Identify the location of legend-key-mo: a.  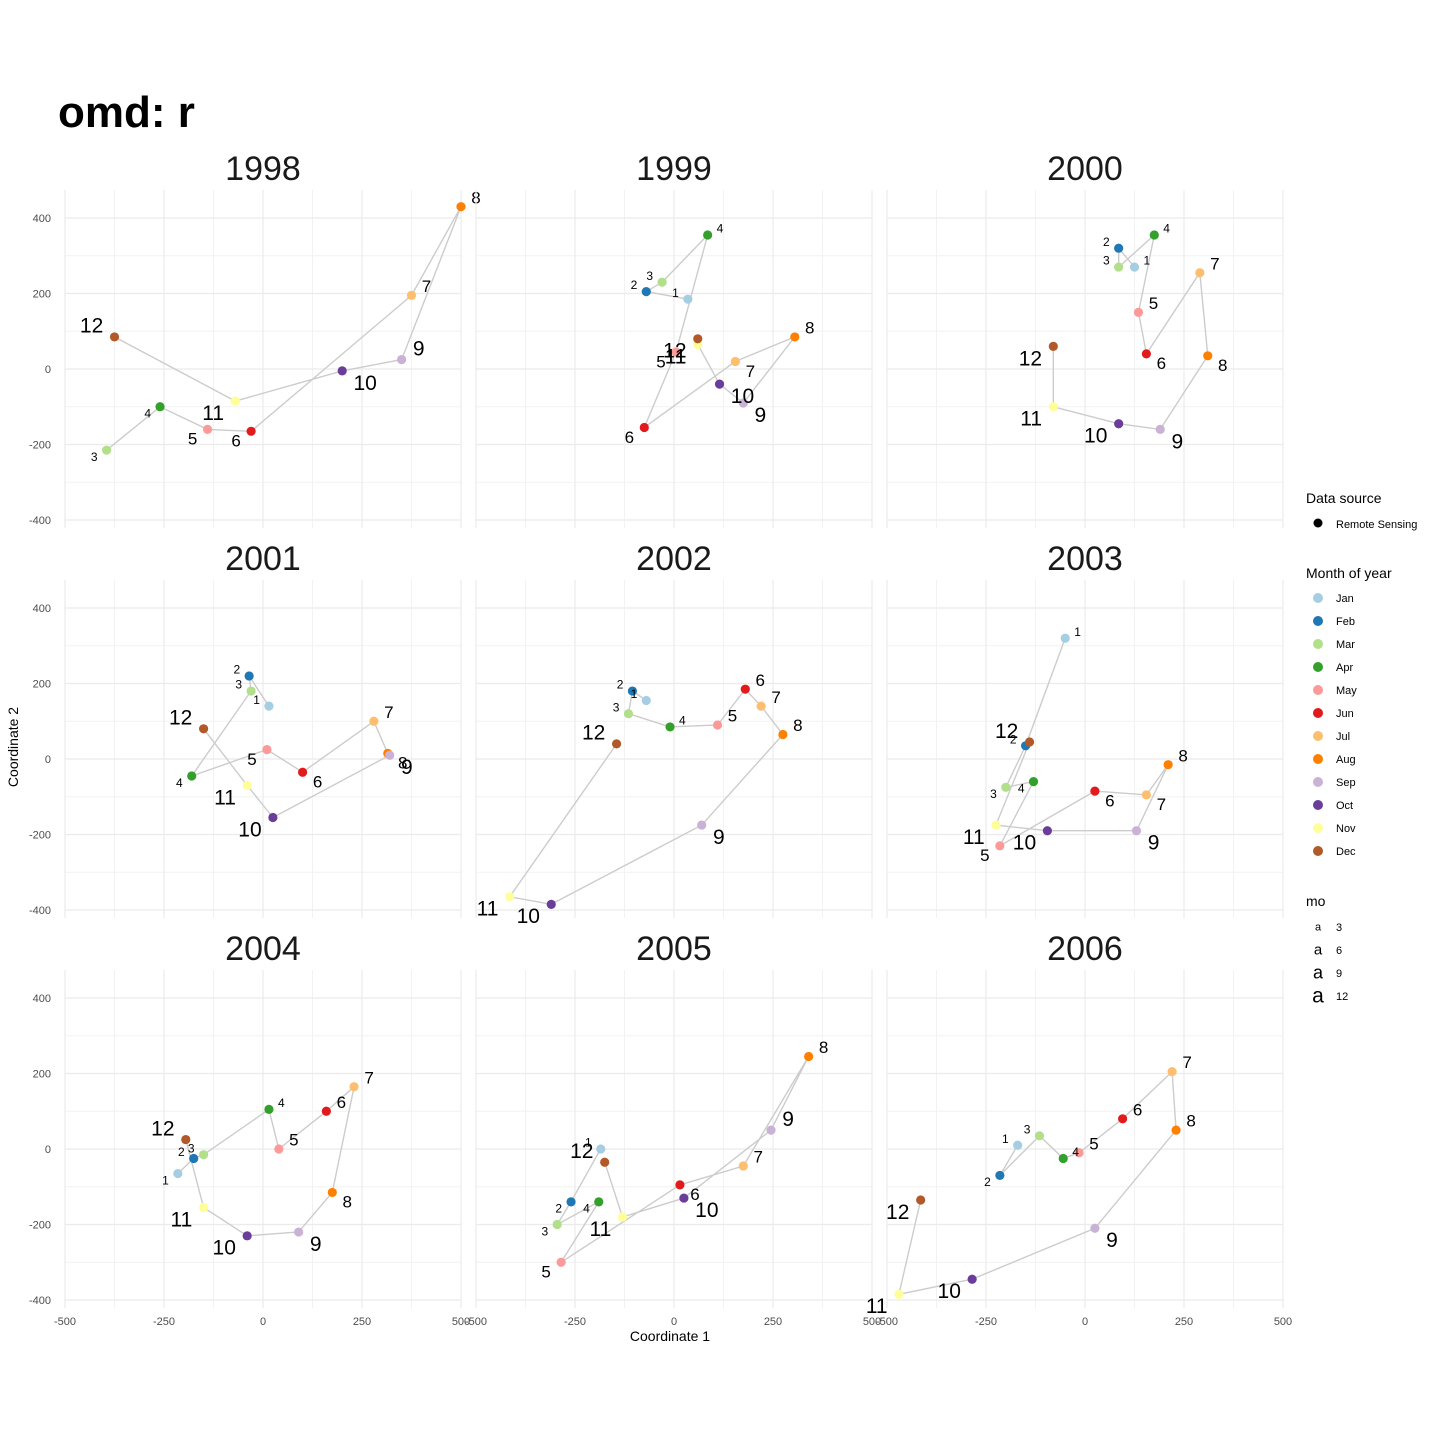
(1318, 950).